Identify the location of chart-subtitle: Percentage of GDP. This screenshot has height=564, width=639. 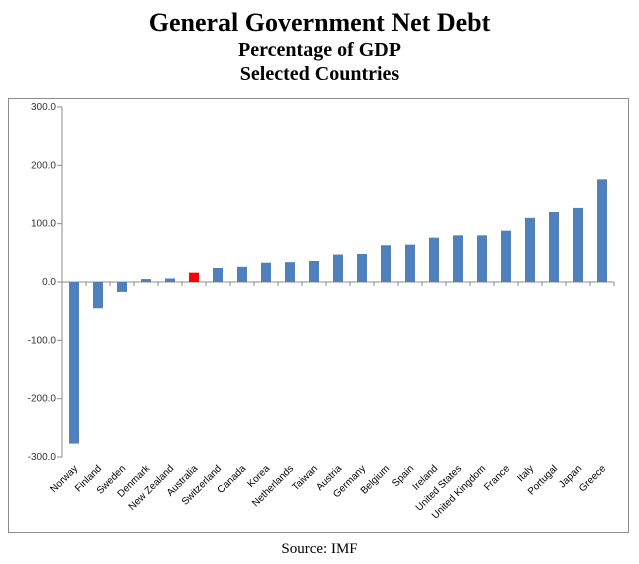
(319, 50).